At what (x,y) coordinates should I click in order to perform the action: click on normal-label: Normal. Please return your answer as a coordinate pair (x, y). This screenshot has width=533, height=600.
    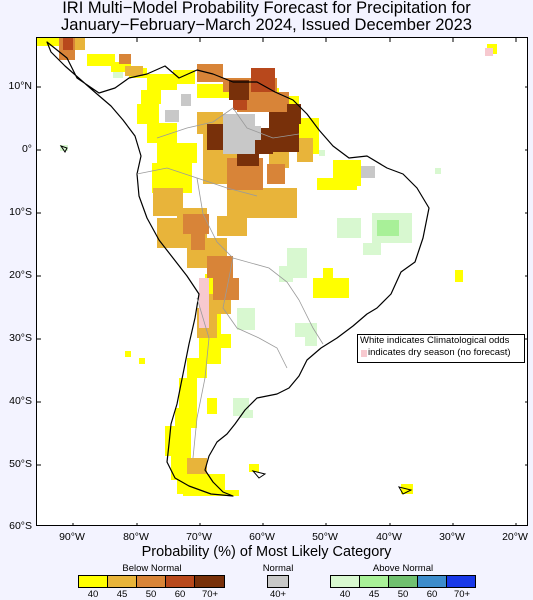
    Looking at the image, I should click on (278, 568).